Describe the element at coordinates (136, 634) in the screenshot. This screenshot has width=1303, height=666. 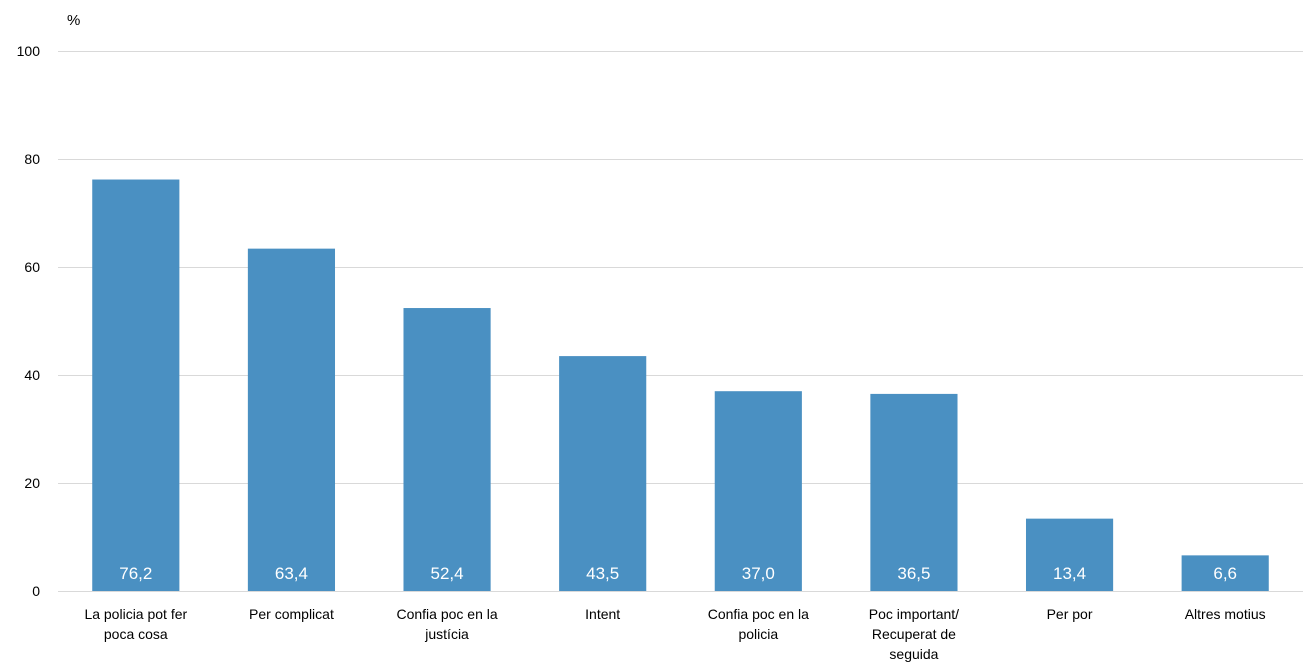
I see `x-category-label: poca cosa` at that location.